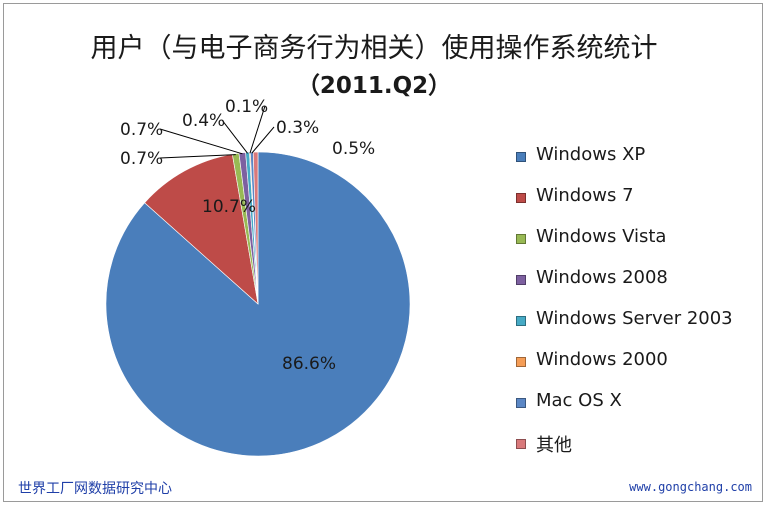  What do you see at coordinates (297, 128) in the screenshot?
I see `data-label: 0.3%` at bounding box center [297, 128].